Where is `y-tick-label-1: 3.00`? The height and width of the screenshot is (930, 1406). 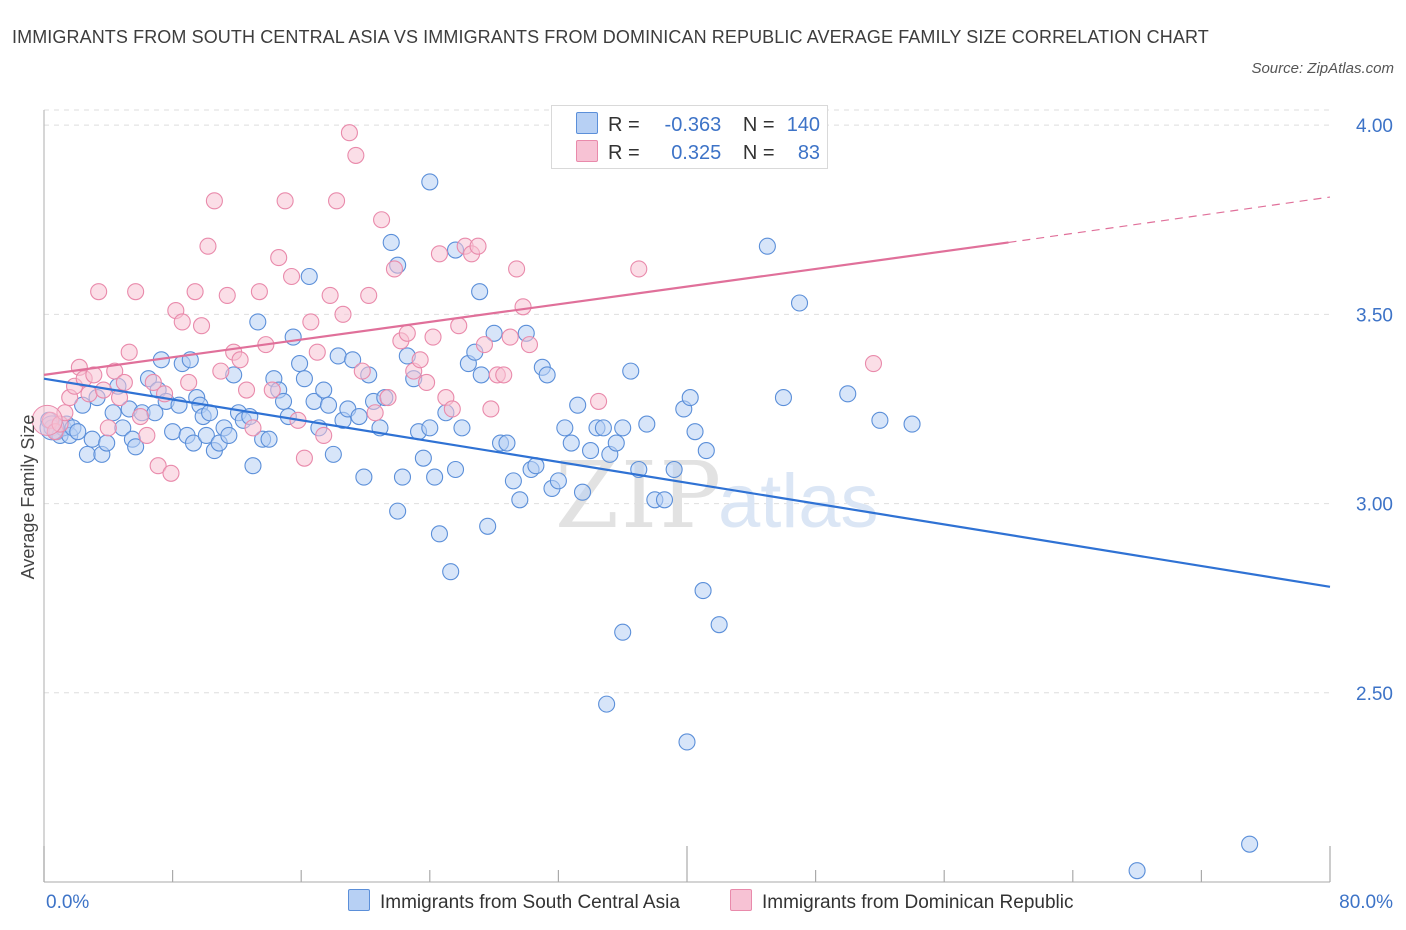 y-tick-label-1: 3.00 is located at coordinates (1374, 505).